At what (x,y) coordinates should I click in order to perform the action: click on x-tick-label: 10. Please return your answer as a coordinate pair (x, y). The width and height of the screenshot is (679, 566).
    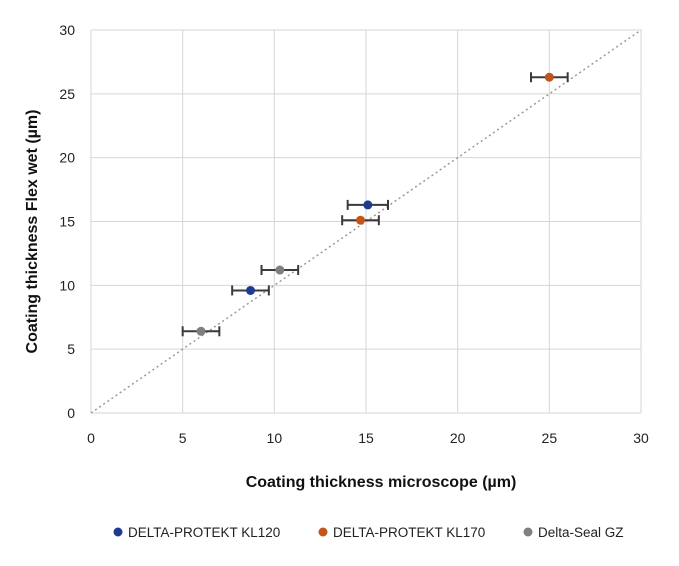
    Looking at the image, I should click on (275, 438).